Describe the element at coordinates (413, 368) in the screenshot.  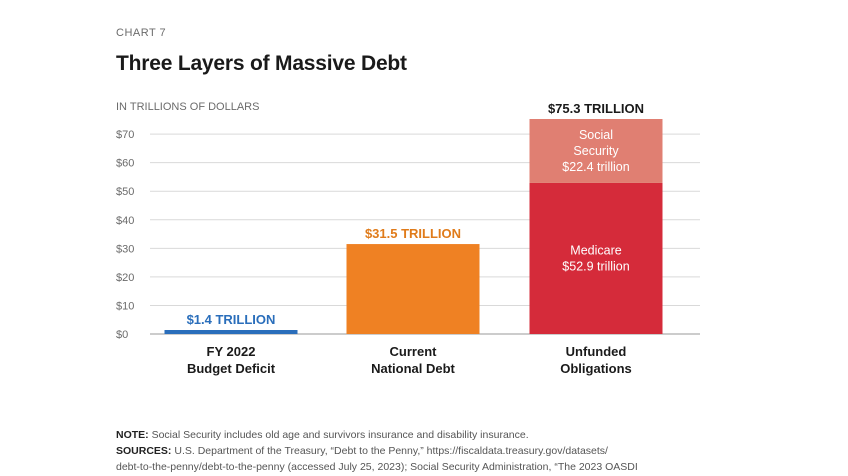
I see `x-tick-label: National Debt` at that location.